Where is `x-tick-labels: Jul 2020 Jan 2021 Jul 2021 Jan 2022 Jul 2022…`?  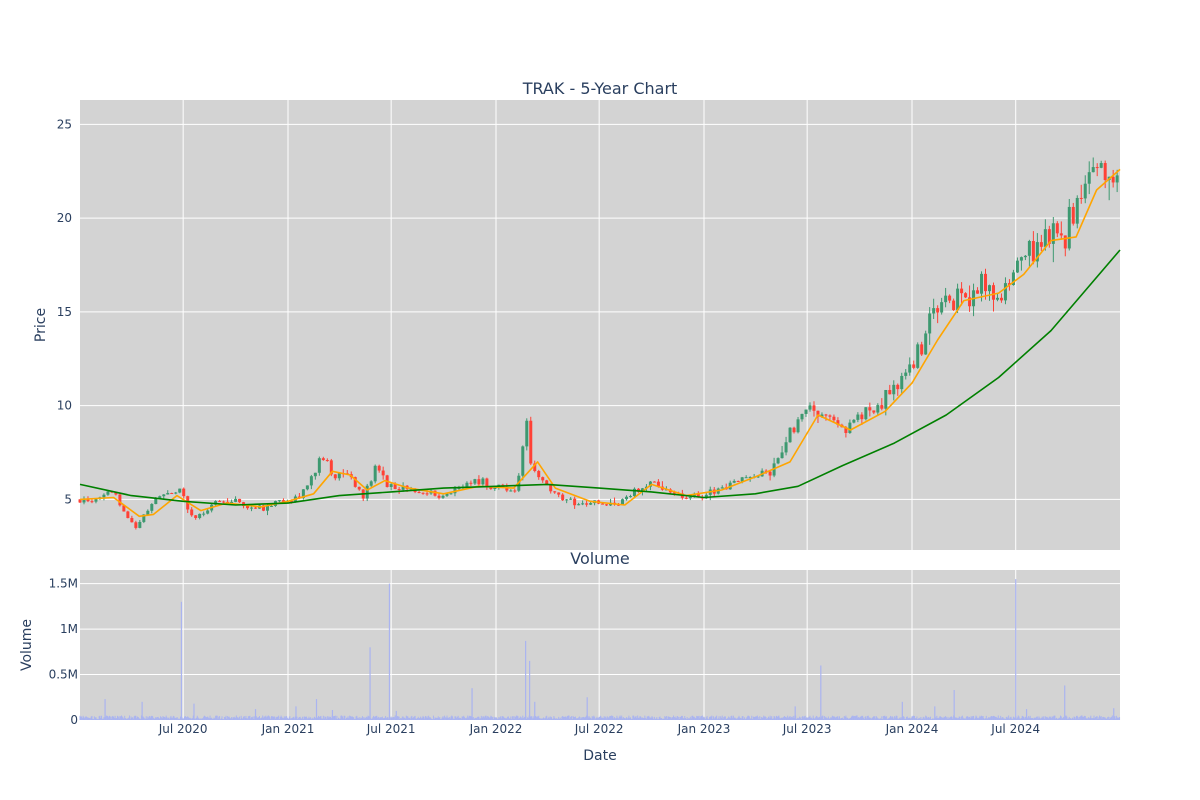
x-tick-labels: Jul 2020 Jan 2021 Jul 2021 Jan 2022 Jul 2022… is located at coordinates (599, 729).